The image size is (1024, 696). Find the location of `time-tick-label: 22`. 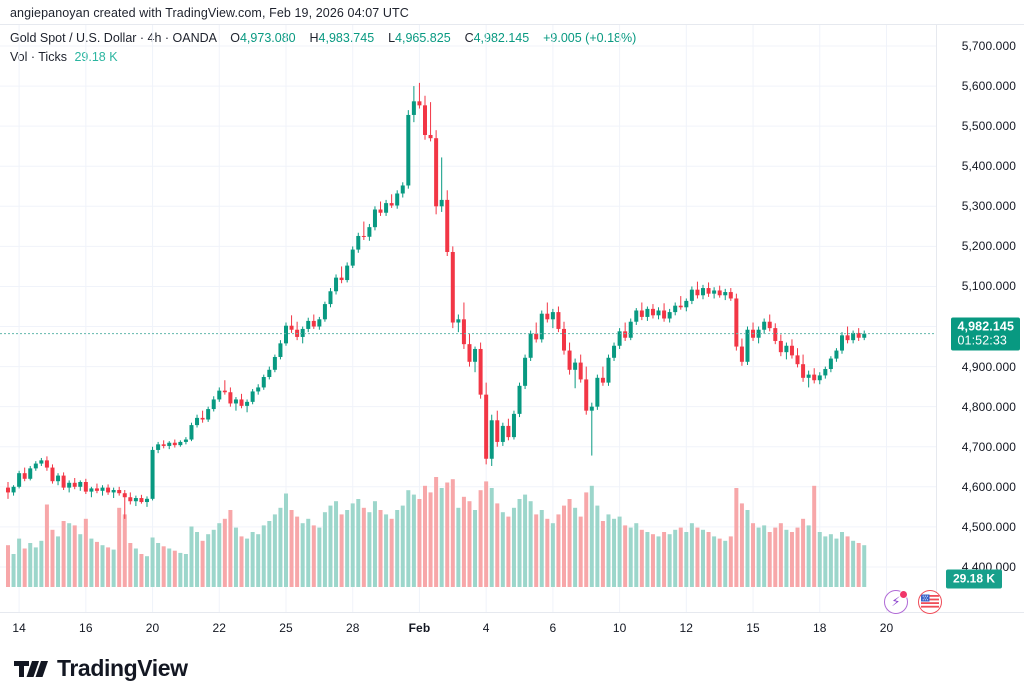

time-tick-label: 22 is located at coordinates (219, 628).